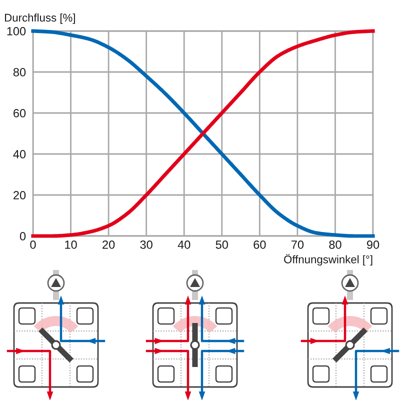 The image size is (400, 400). I want to click on x-axis-title: Öffnungswinkel [°], so click(328, 260).